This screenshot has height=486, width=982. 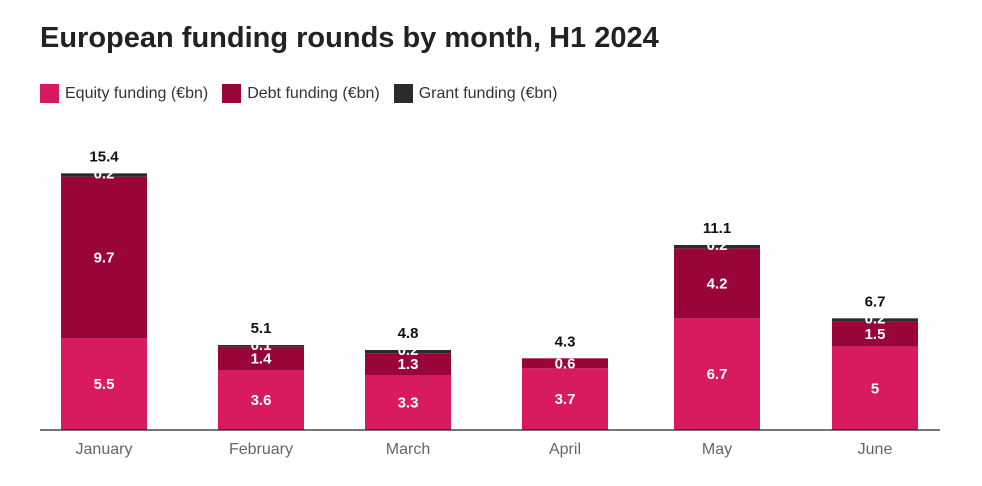 I want to click on total-label-march: 4.8, so click(x=408, y=333).